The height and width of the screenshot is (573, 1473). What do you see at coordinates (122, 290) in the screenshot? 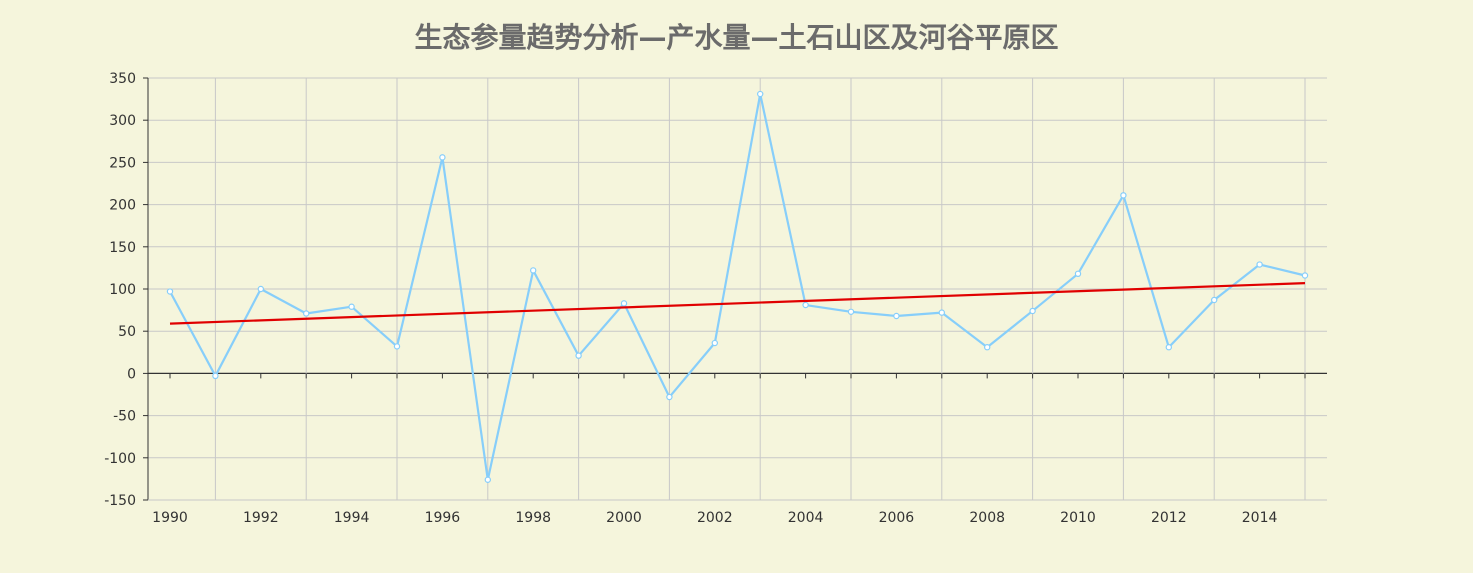
I see `y-tick-label: 100` at bounding box center [122, 290].